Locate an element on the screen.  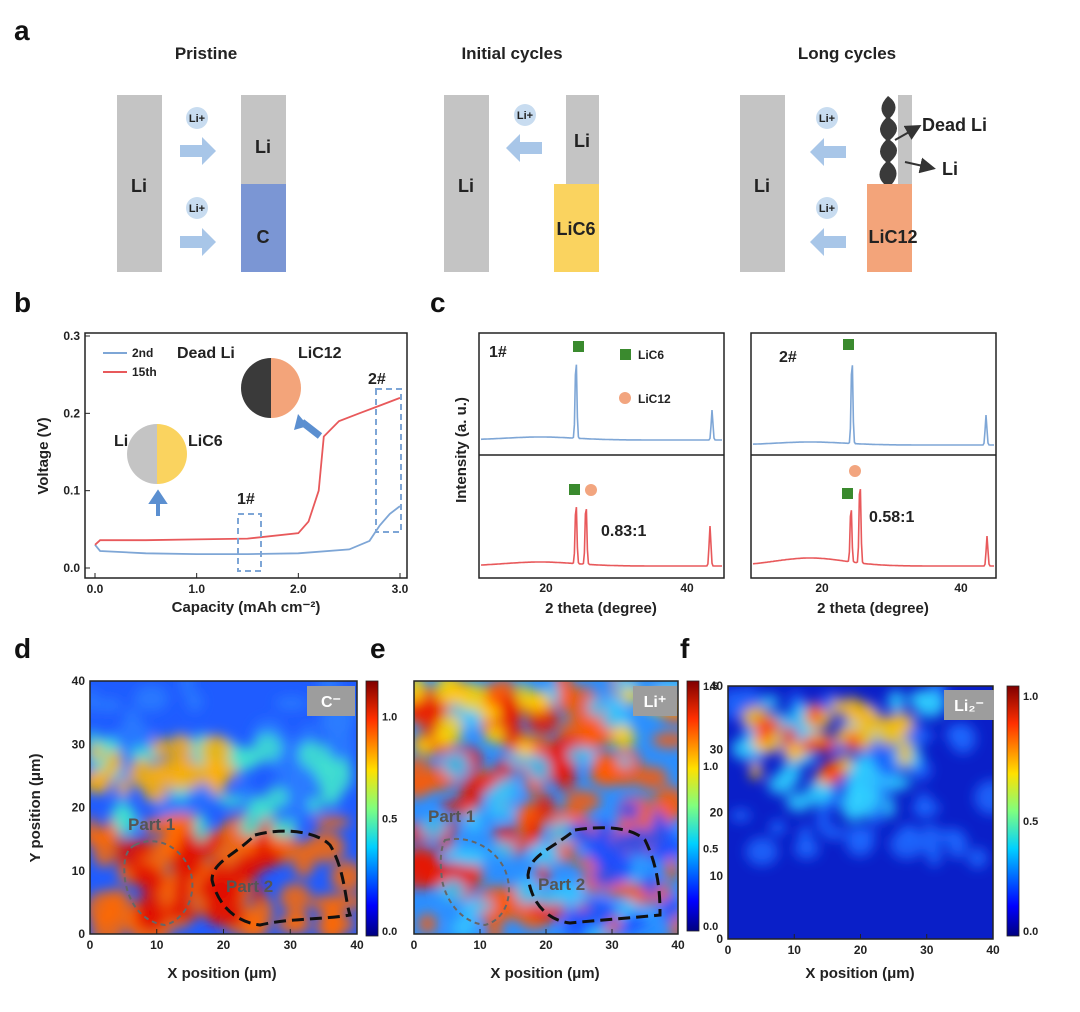
xrd-curve-top is located at coordinates (601, 402).